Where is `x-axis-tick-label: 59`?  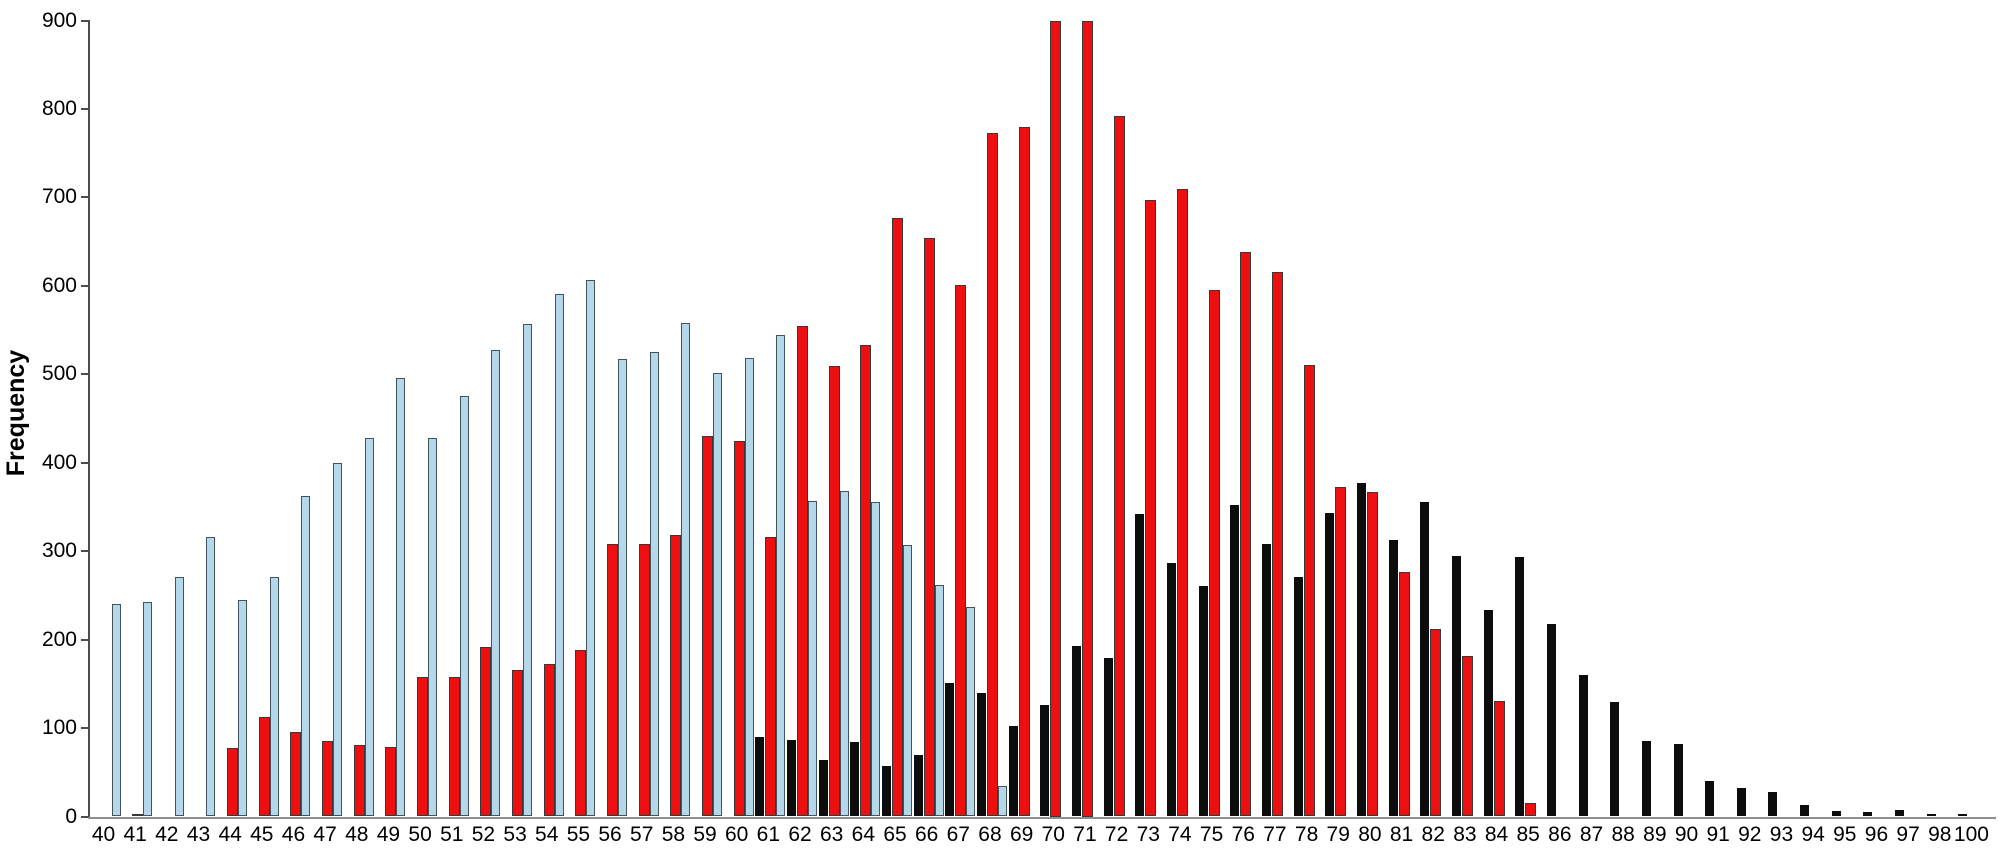 x-axis-tick-label: 59 is located at coordinates (705, 834).